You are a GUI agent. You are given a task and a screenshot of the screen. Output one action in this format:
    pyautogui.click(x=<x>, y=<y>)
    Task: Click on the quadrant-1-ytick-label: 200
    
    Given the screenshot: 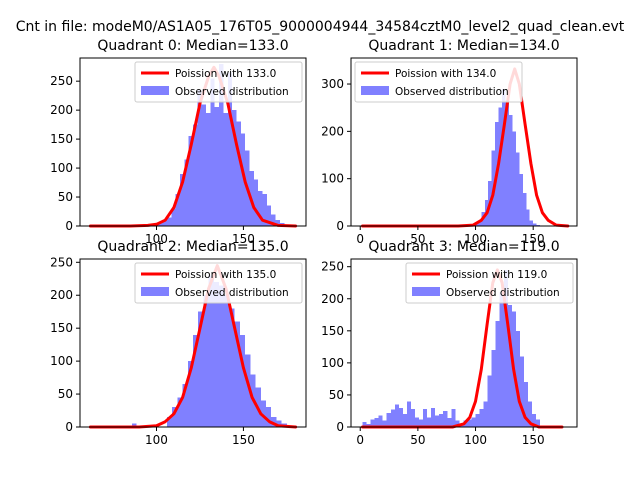 What is the action you would take?
    pyautogui.click(x=332, y=131)
    